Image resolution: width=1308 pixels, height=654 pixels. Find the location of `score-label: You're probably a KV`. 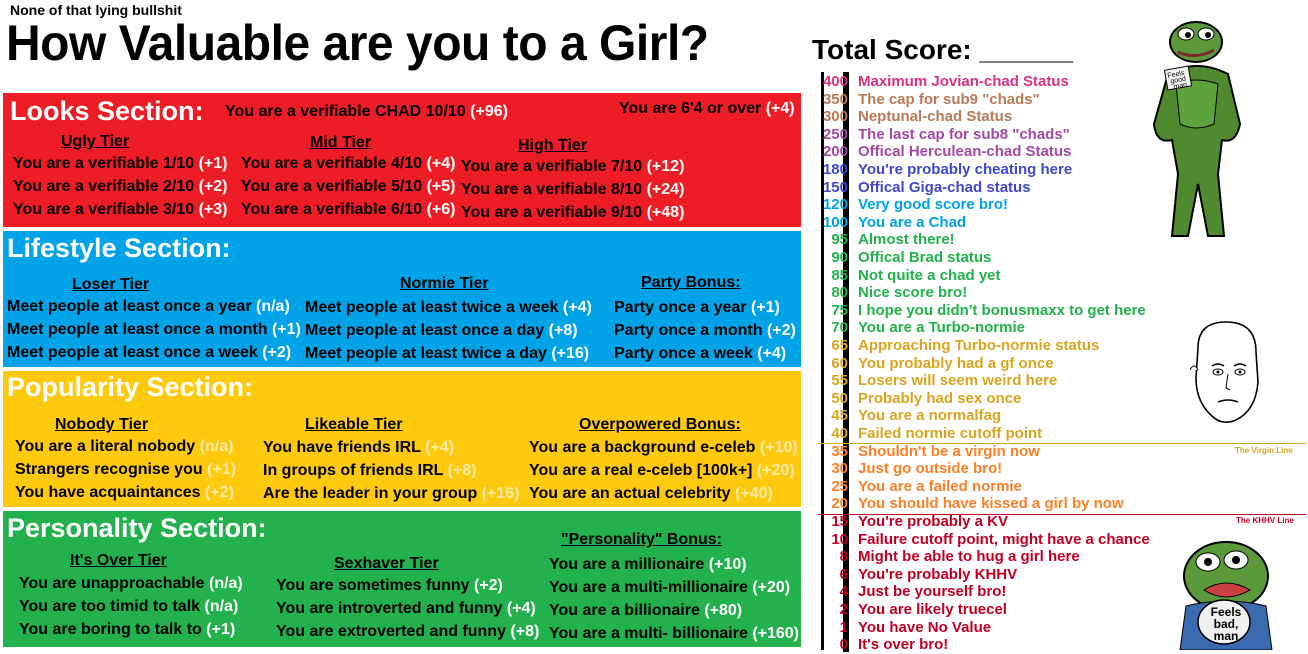

score-label: You're probably a KV is located at coordinates (933, 521).